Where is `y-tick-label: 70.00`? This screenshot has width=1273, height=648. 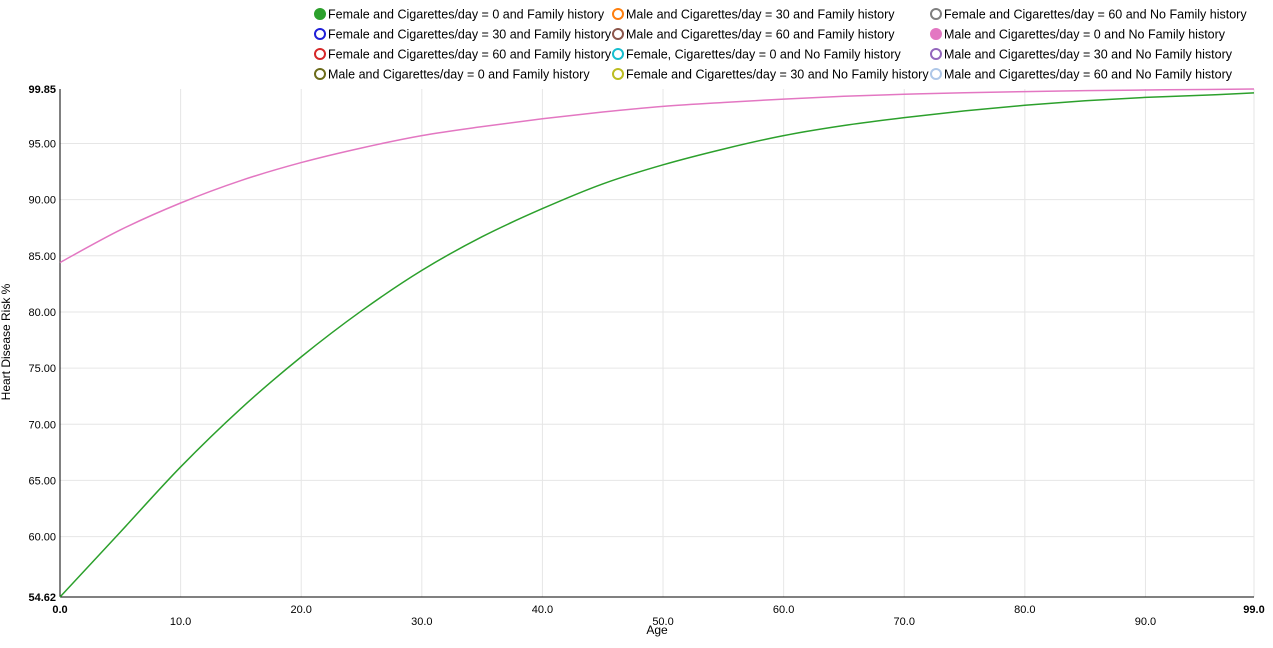
y-tick-label: 70.00 is located at coordinates (42, 425).